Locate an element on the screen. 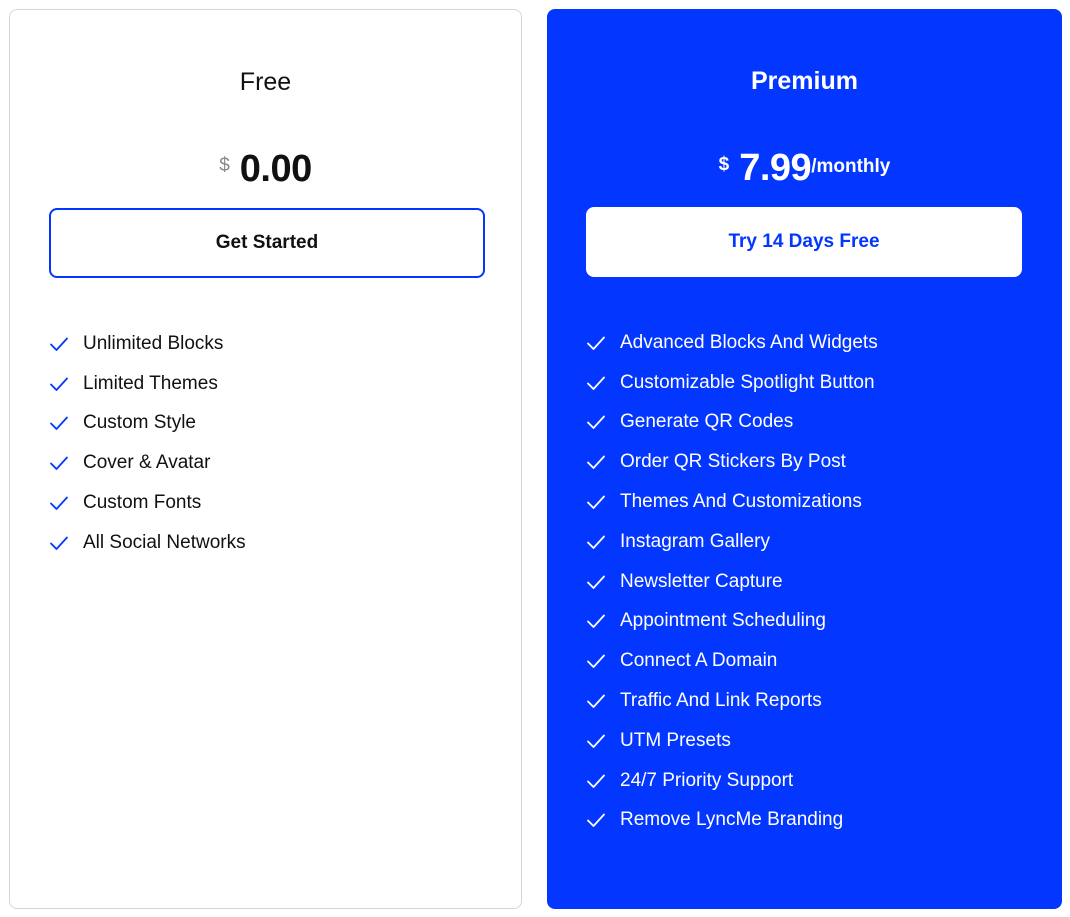  feature-item: Cover & Avatar is located at coordinates (147, 463).